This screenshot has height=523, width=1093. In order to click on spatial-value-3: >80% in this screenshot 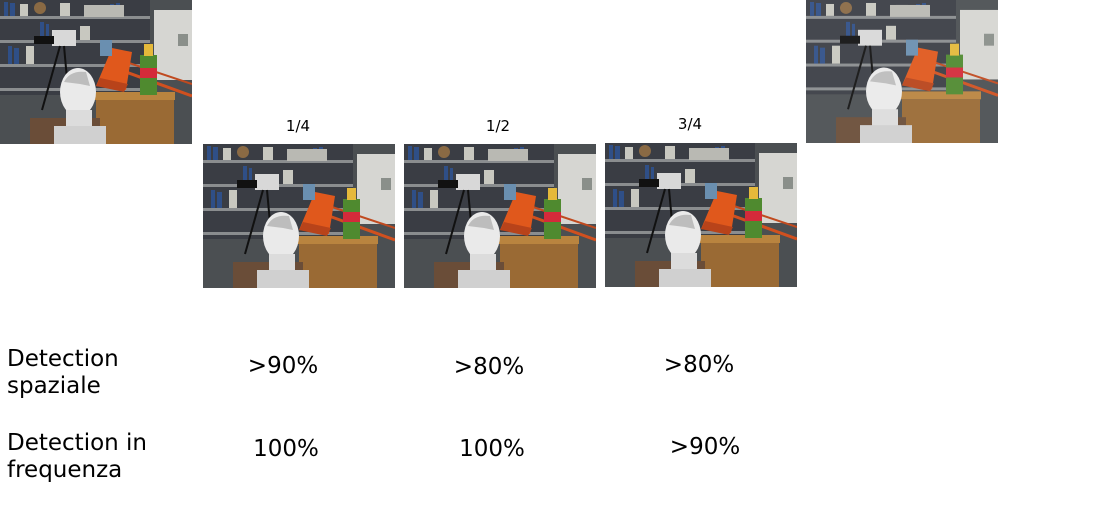, I will do `click(699, 365)`.